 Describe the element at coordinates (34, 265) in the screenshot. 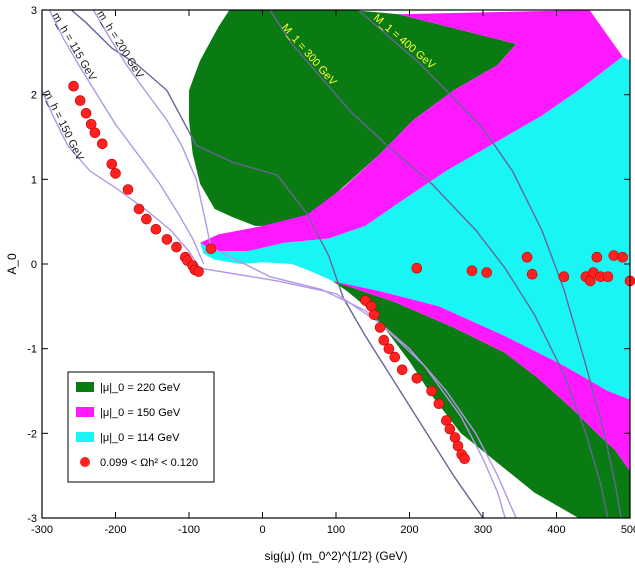

I see `y-tick-label: 0` at that location.